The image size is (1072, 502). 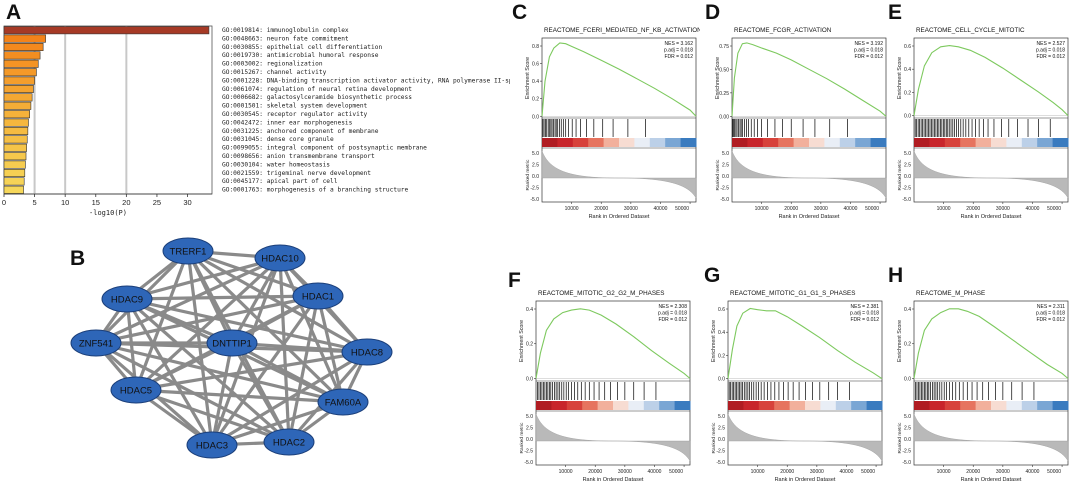 I want to click on stat-text: NES = 2.311, so click(x=1051, y=307).